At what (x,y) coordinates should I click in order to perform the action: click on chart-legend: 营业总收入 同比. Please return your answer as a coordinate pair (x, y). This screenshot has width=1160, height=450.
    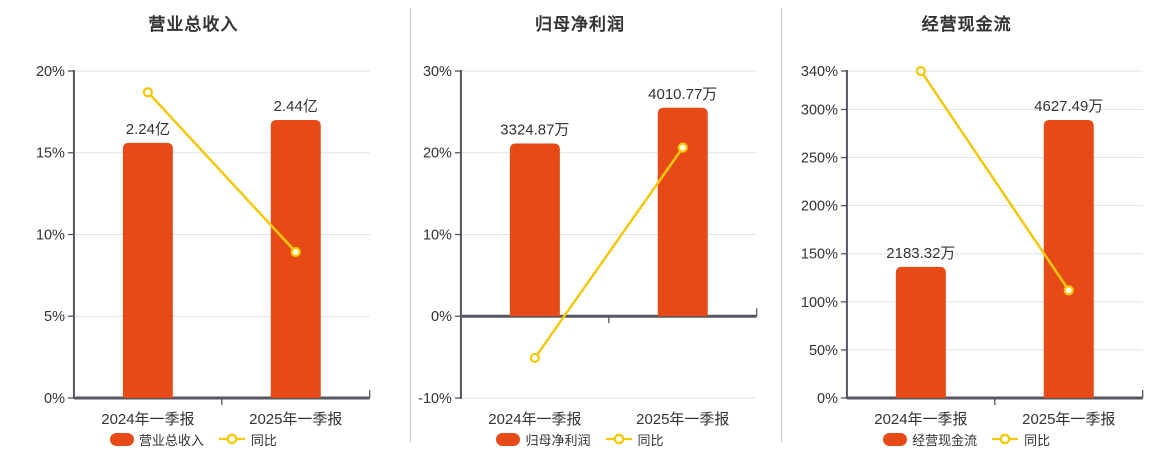
    Looking at the image, I should click on (193, 439).